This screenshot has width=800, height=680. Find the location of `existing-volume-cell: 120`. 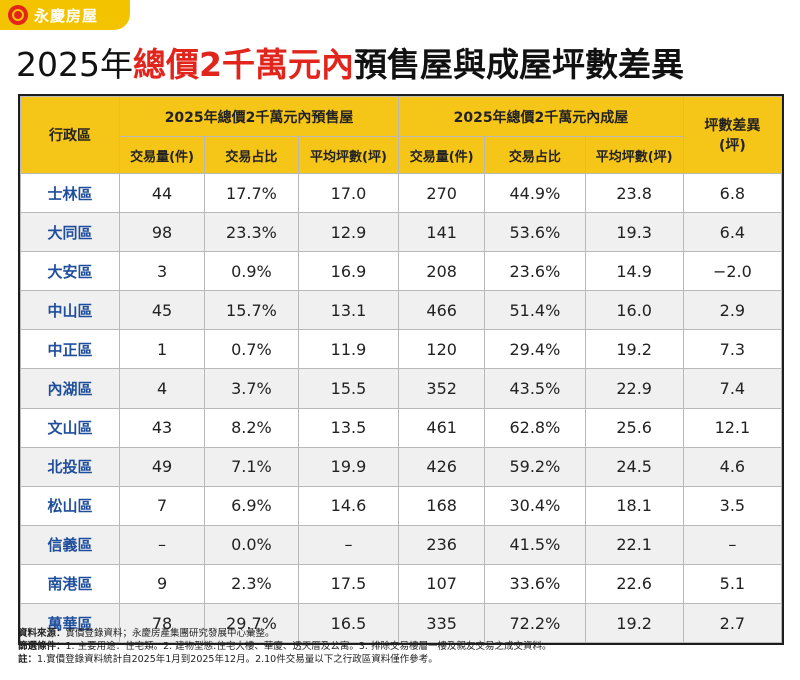

existing-volume-cell: 120 is located at coordinates (442, 349).